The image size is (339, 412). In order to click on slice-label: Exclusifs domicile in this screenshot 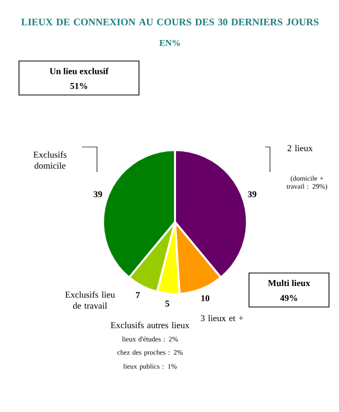, I will do `click(50, 160)`.